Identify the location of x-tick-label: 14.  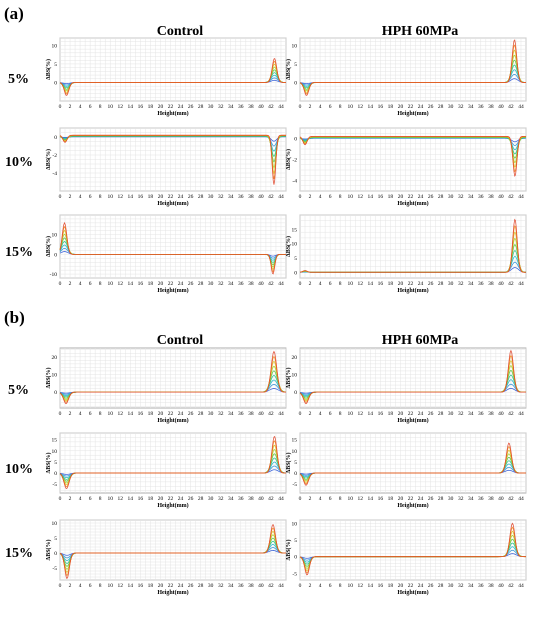
(131, 499).